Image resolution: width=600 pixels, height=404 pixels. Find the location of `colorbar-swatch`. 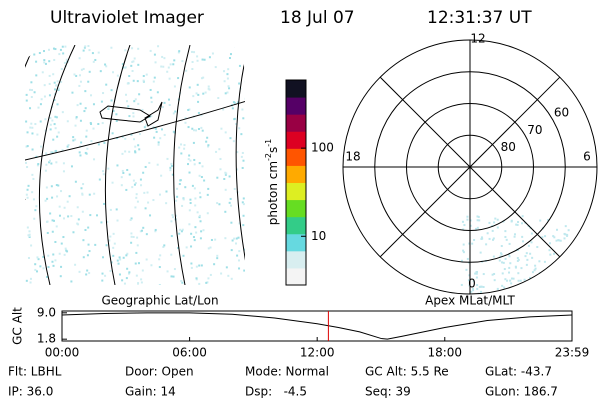

colorbar-swatch is located at coordinates (296, 191).